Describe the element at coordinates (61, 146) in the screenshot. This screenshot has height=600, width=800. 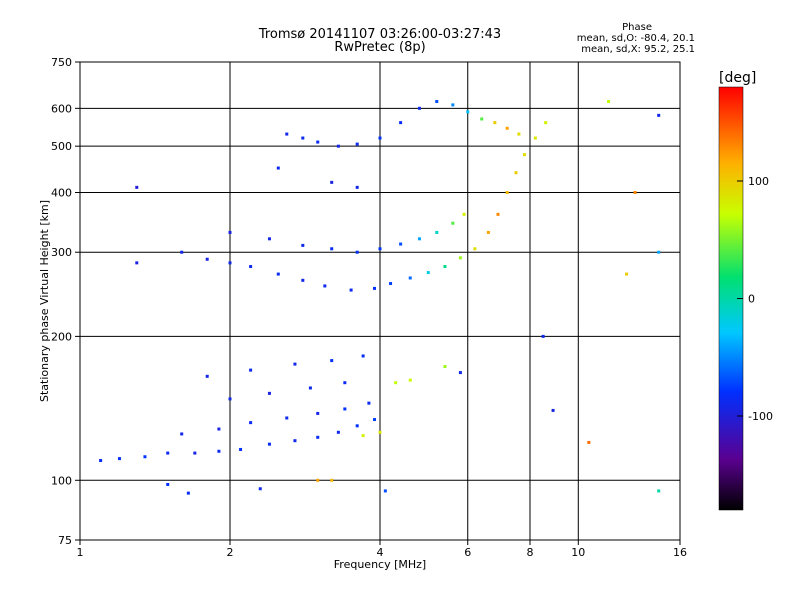
I see `y-tick-label: 500` at that location.